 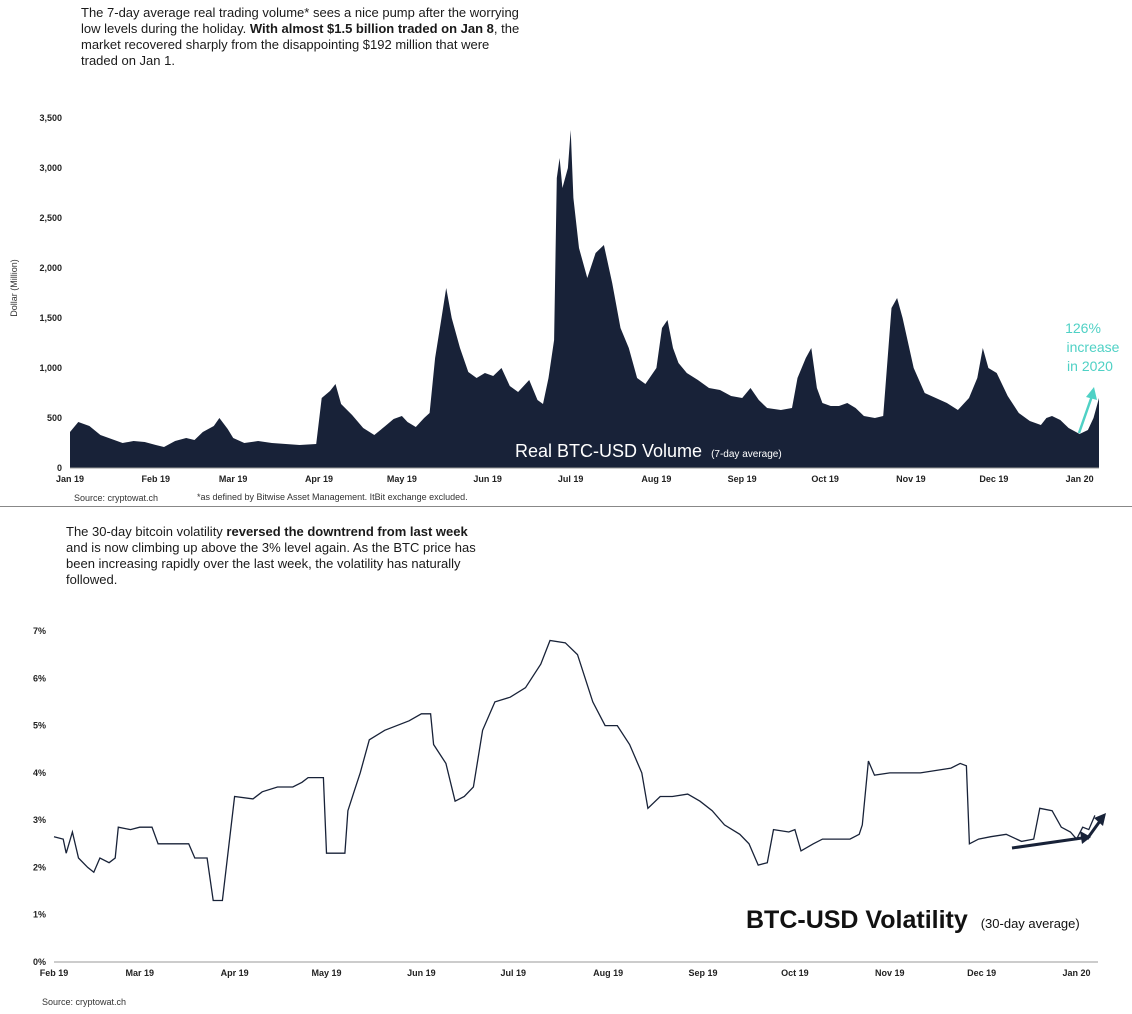 What do you see at coordinates (39, 867) in the screenshot?
I see `volatility-y-tick-label: 2%` at bounding box center [39, 867].